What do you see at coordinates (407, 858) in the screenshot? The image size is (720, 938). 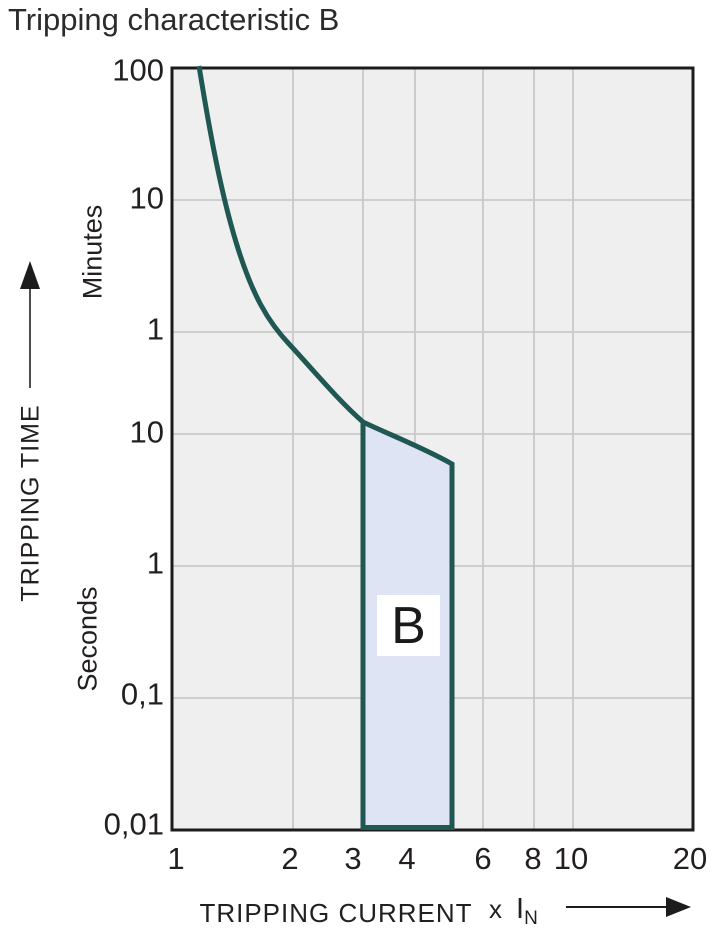 I see `x-tick-label: 4` at bounding box center [407, 858].